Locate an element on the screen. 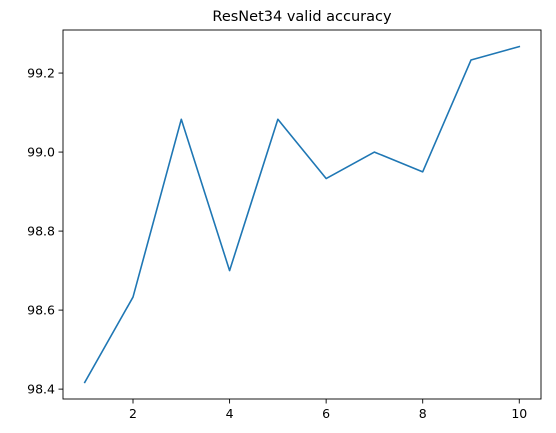  y-tick-label: 98.8 is located at coordinates (41, 231).